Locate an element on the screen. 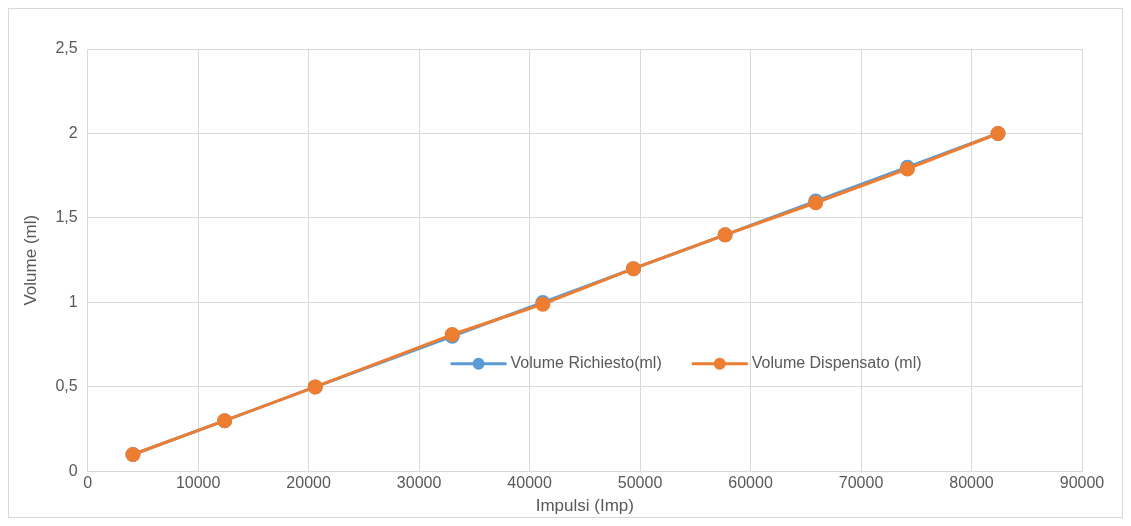 Image resolution: width=1131 pixels, height=526 pixels. y-tick-label: 2 is located at coordinates (73, 132).